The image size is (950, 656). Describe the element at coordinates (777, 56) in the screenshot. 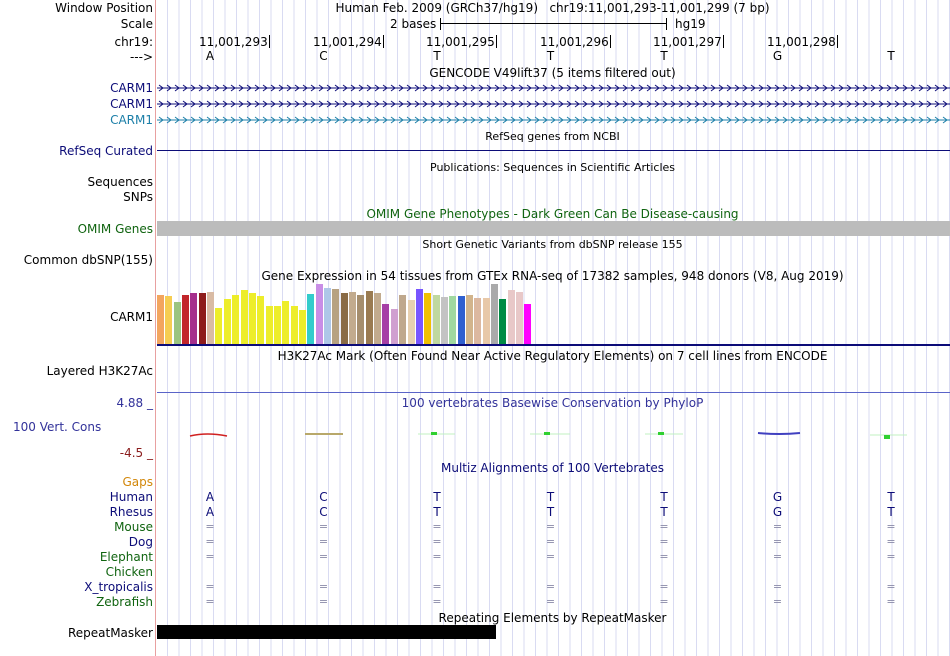

I see `base-letter: G` at that location.